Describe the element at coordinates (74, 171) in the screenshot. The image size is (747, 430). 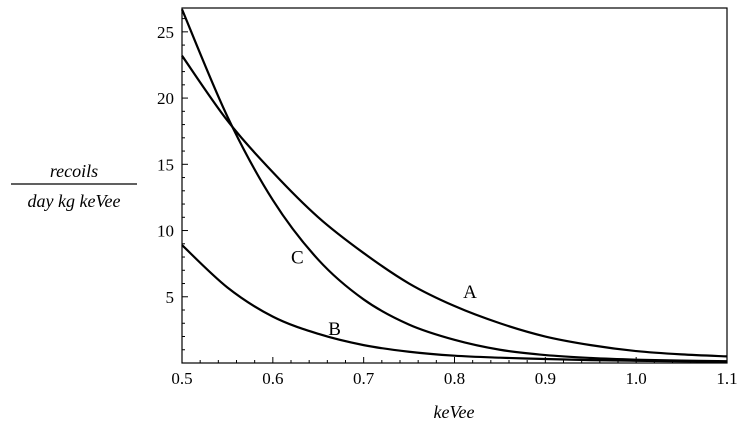
I see `y-axis-title-numerator: recoils` at that location.